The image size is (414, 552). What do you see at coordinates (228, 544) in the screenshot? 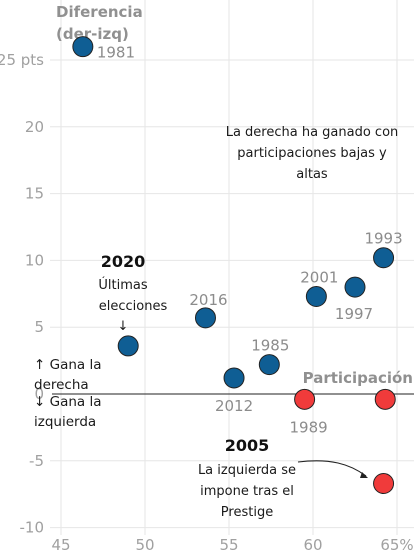
I see `x-tick-label: 55` at bounding box center [228, 544].